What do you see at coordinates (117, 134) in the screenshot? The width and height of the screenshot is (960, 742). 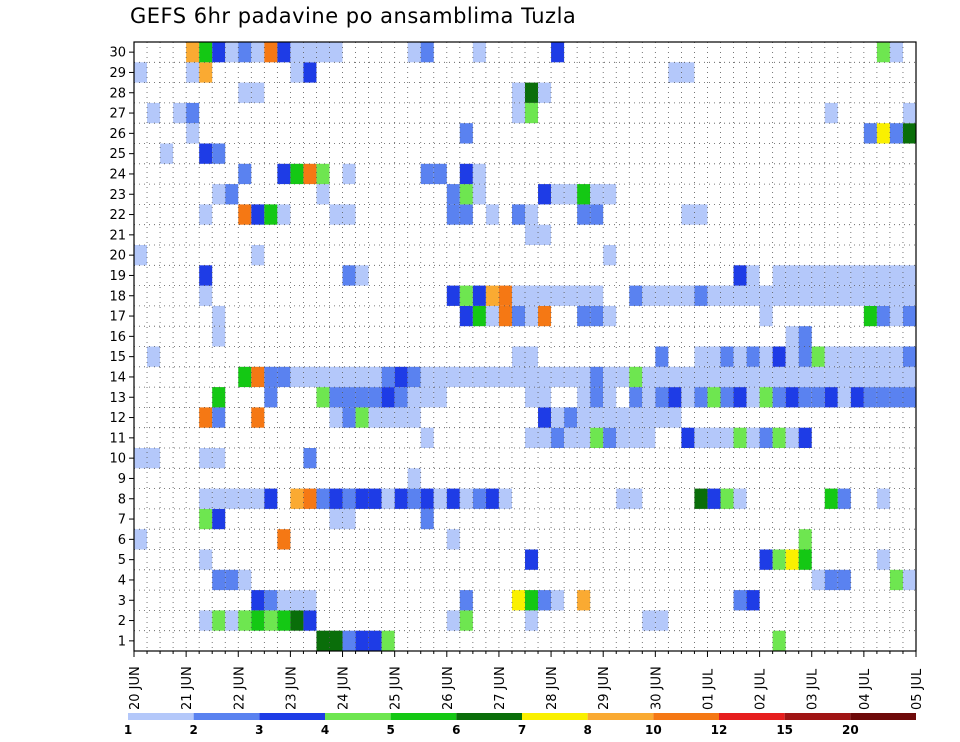 I see `y-tick-label: 26` at bounding box center [117, 134].